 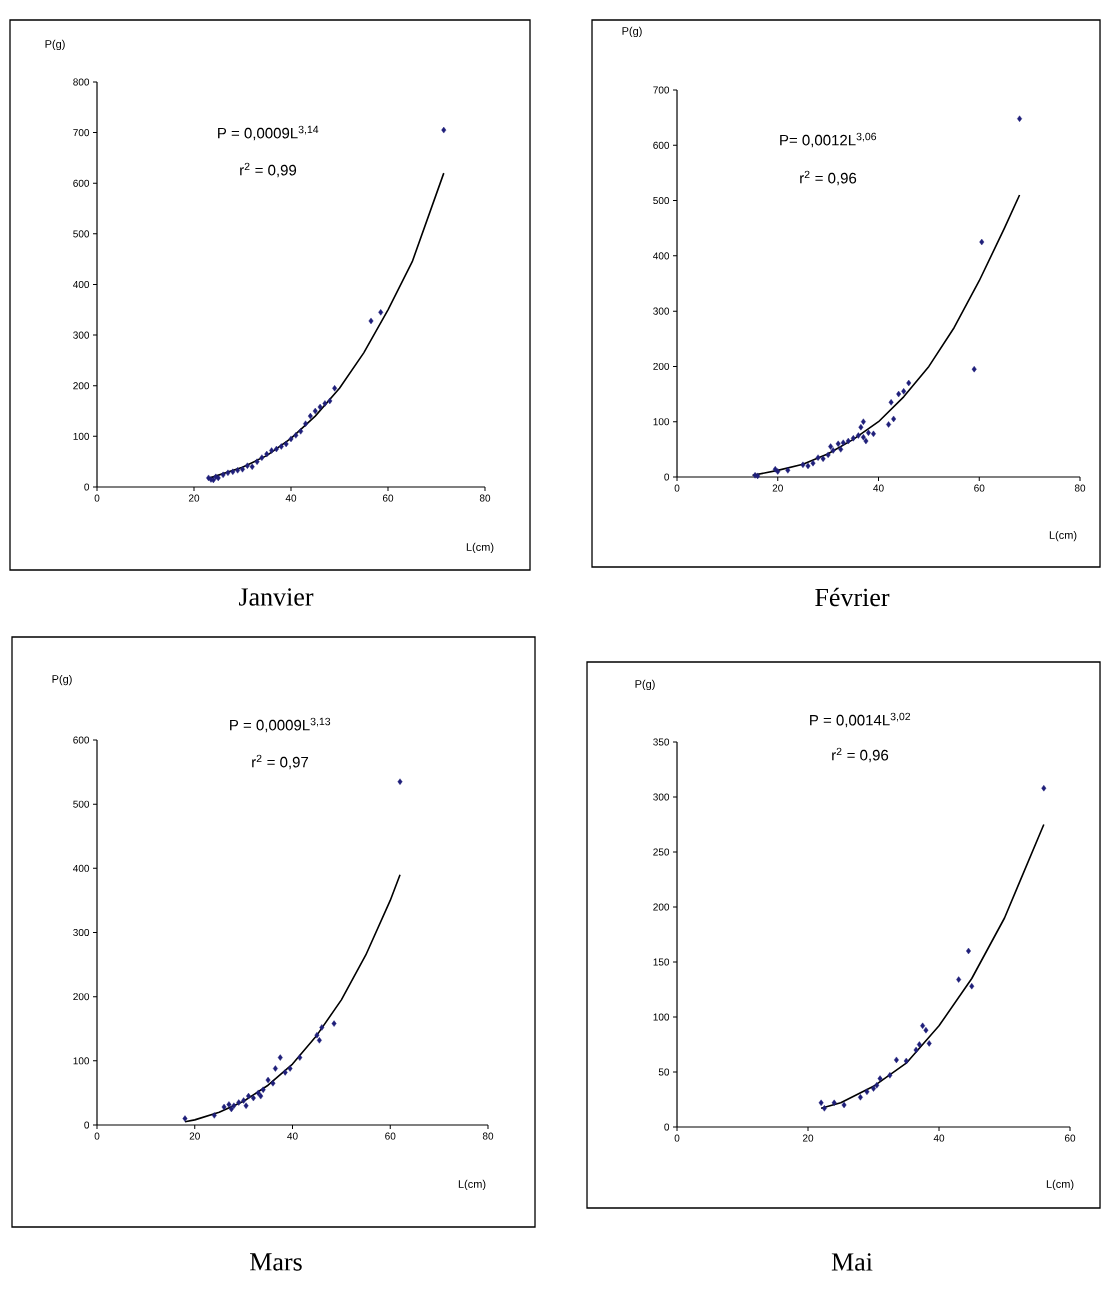 I want to click on y-tick-label: 50, so click(x=664, y=1072).